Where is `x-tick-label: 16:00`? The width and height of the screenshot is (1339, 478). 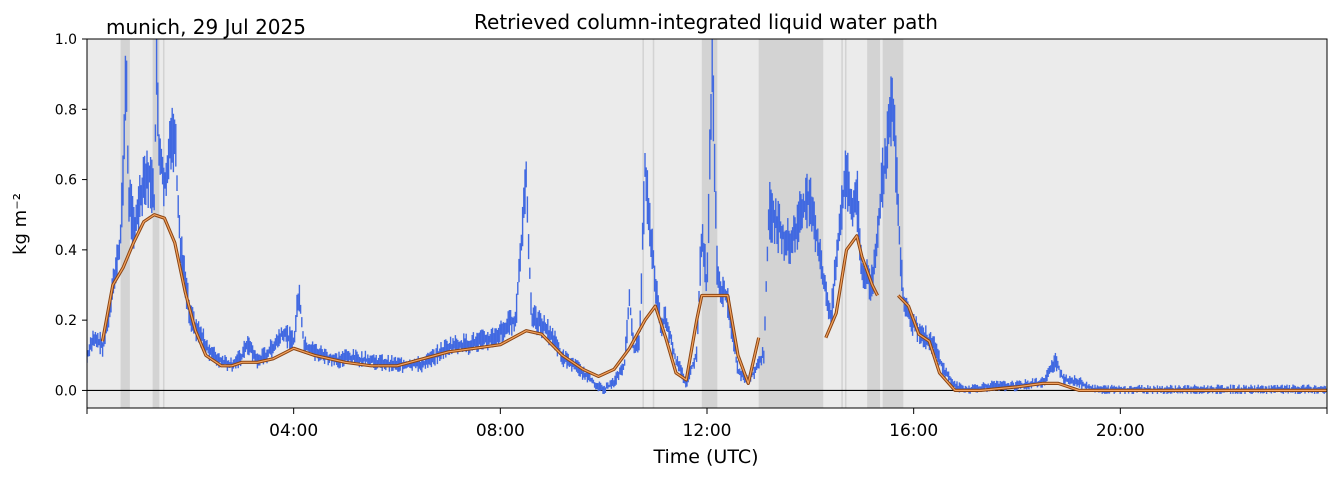 x-tick-label: 16:00 is located at coordinates (913, 431).